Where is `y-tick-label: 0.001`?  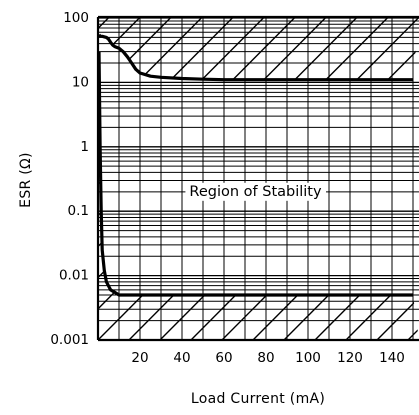
y-tick-label: 0.001 is located at coordinates (69, 340).